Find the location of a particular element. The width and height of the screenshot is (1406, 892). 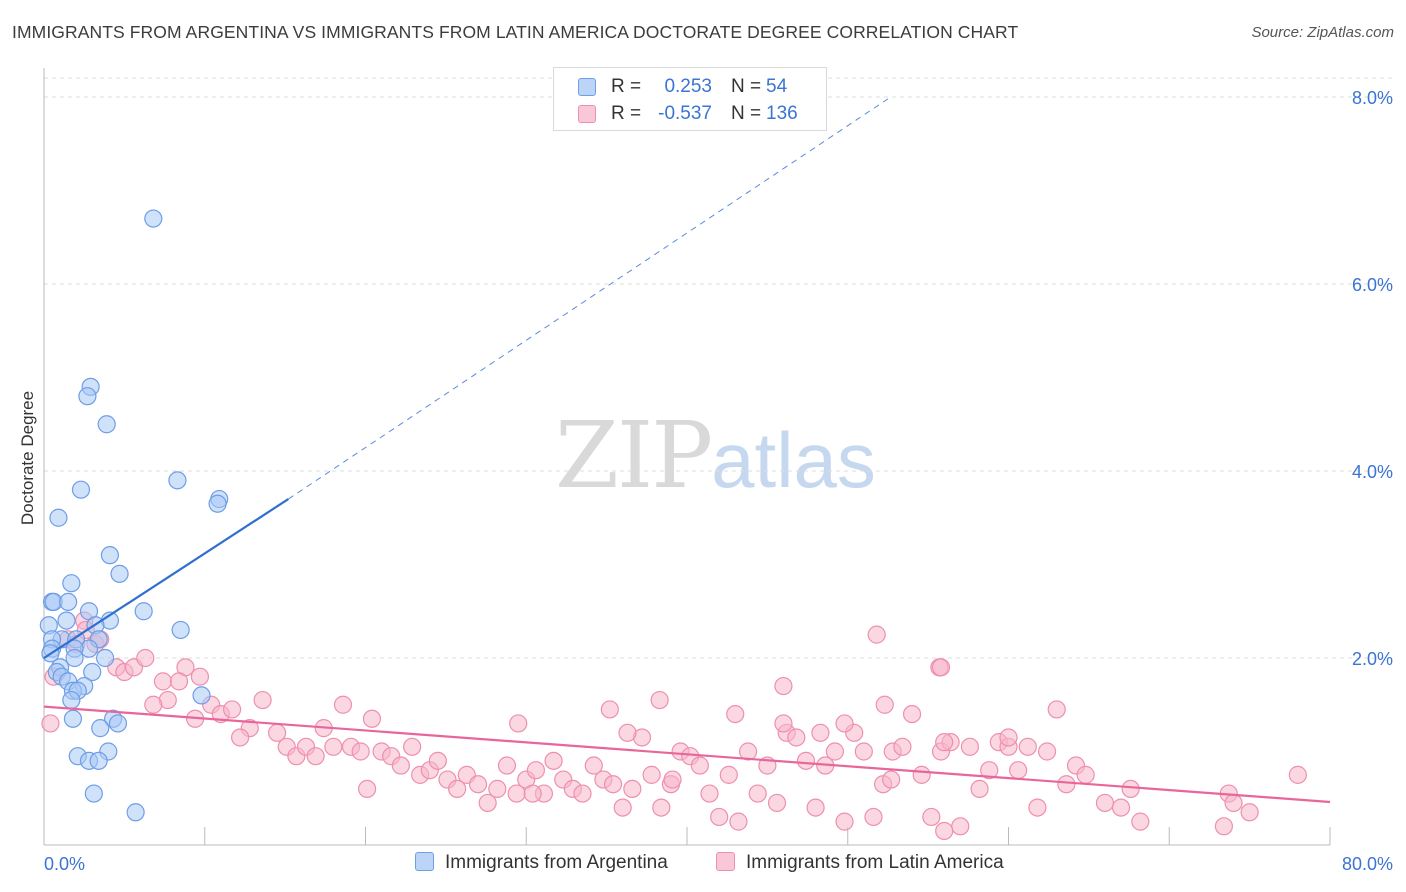

argentina-r-value: 0.253 is located at coordinates (688, 86).